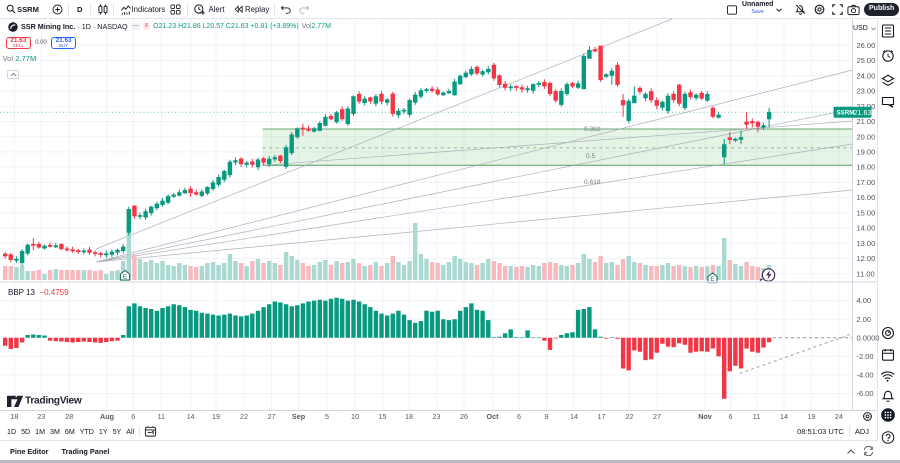 This screenshot has width=900, height=463. I want to click on svg-text: 10, so click(355, 416).